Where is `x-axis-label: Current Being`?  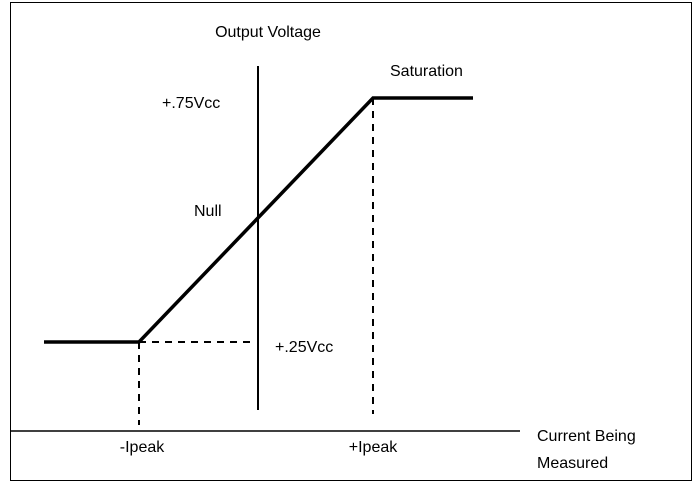 x-axis-label: Current Being is located at coordinates (586, 436).